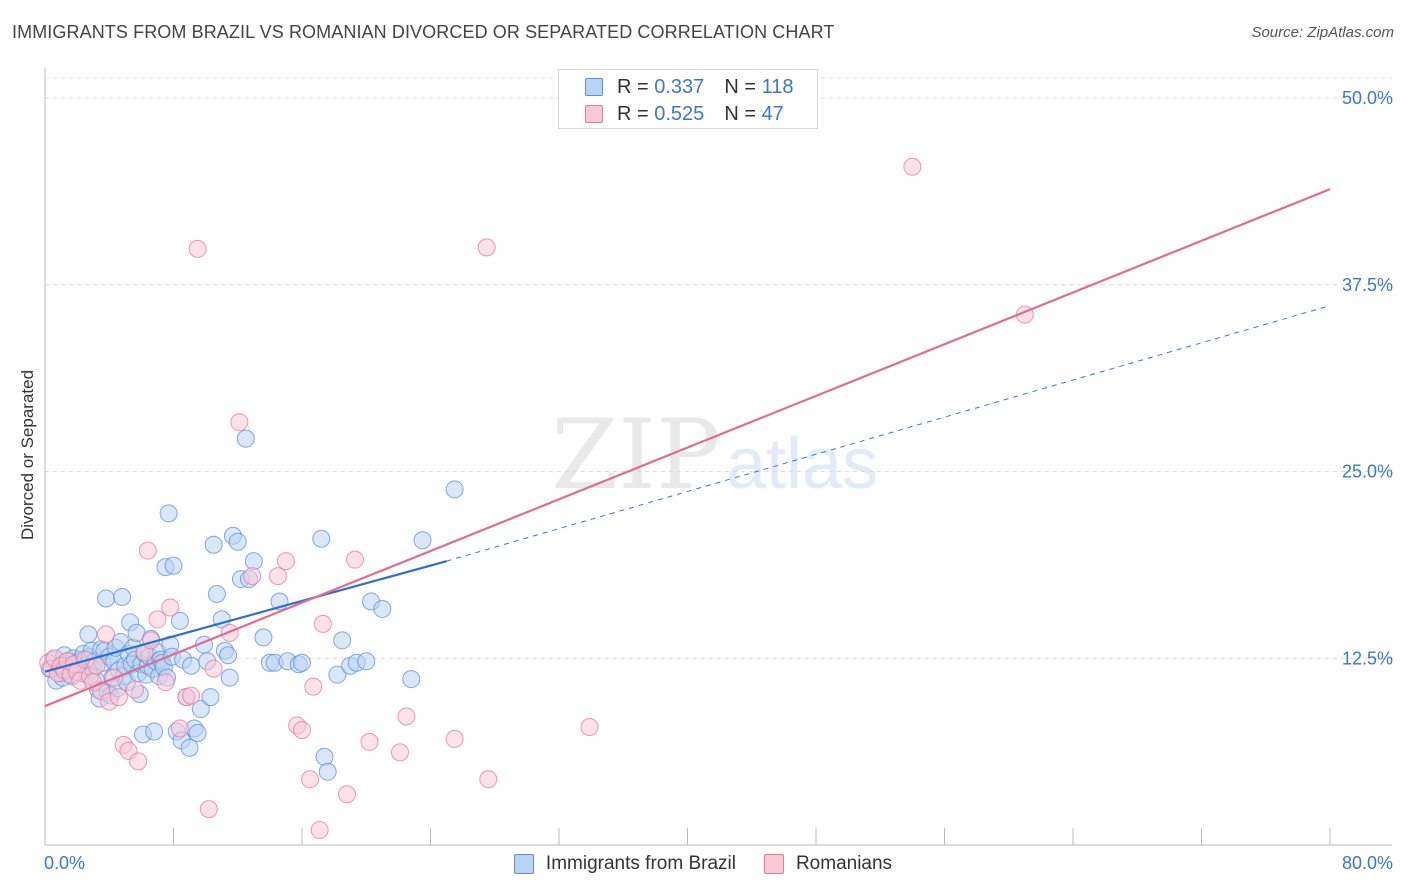  What do you see at coordinates (772, 113) in the screenshot?
I see `legend-n-value: 47` at bounding box center [772, 113].